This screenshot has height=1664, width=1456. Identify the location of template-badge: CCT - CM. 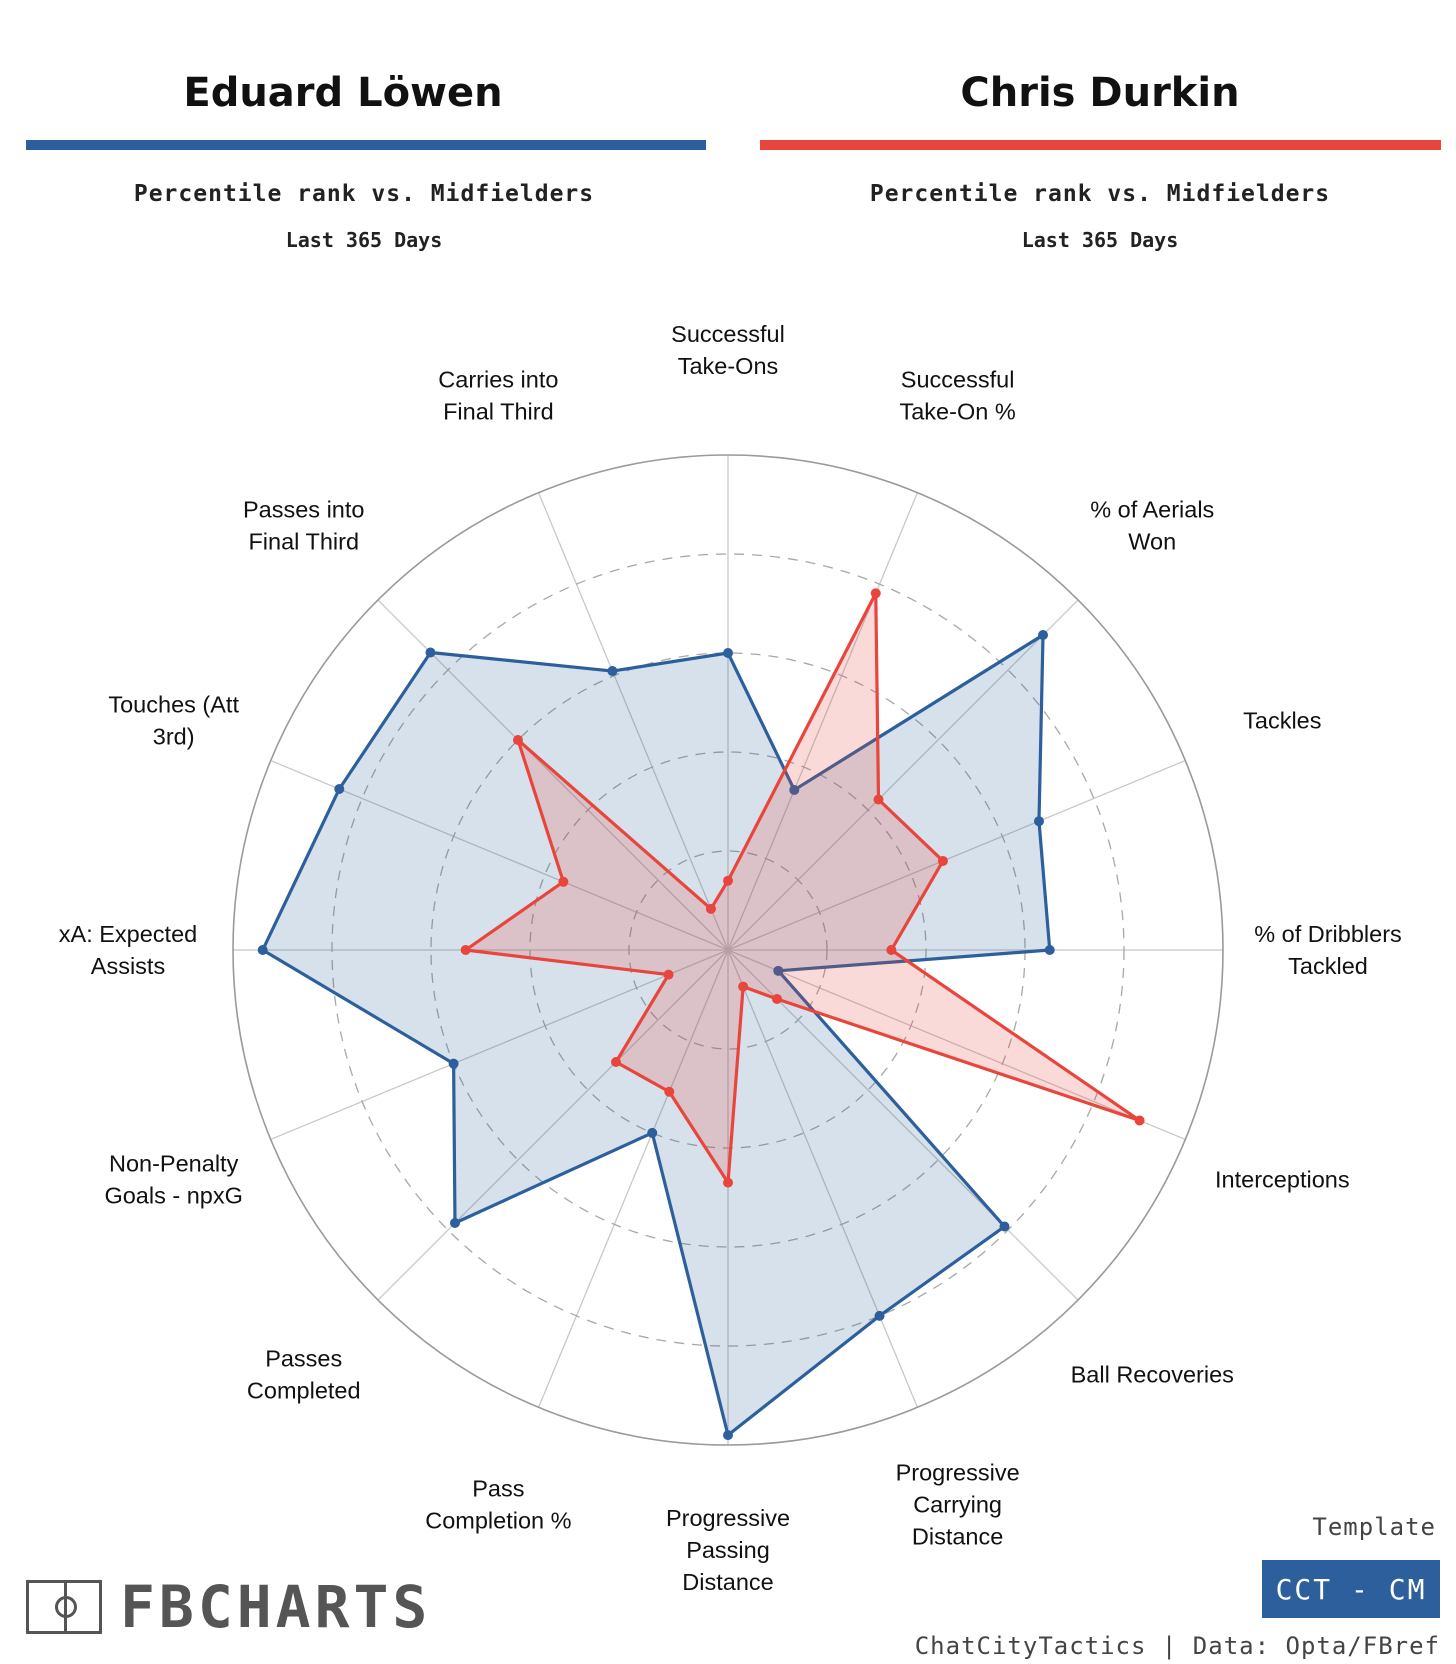
(1351, 1589).